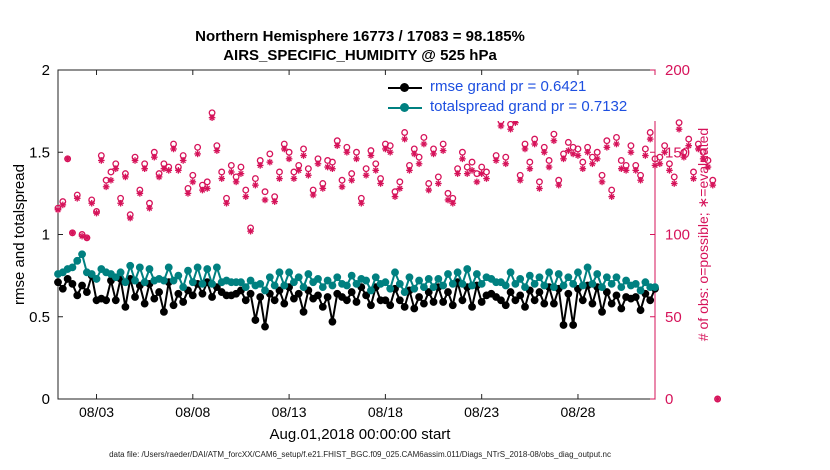 The image size is (830, 470). What do you see at coordinates (577, 412) in the screenshot?
I see `x-tick-label: 08/28` at bounding box center [577, 412].